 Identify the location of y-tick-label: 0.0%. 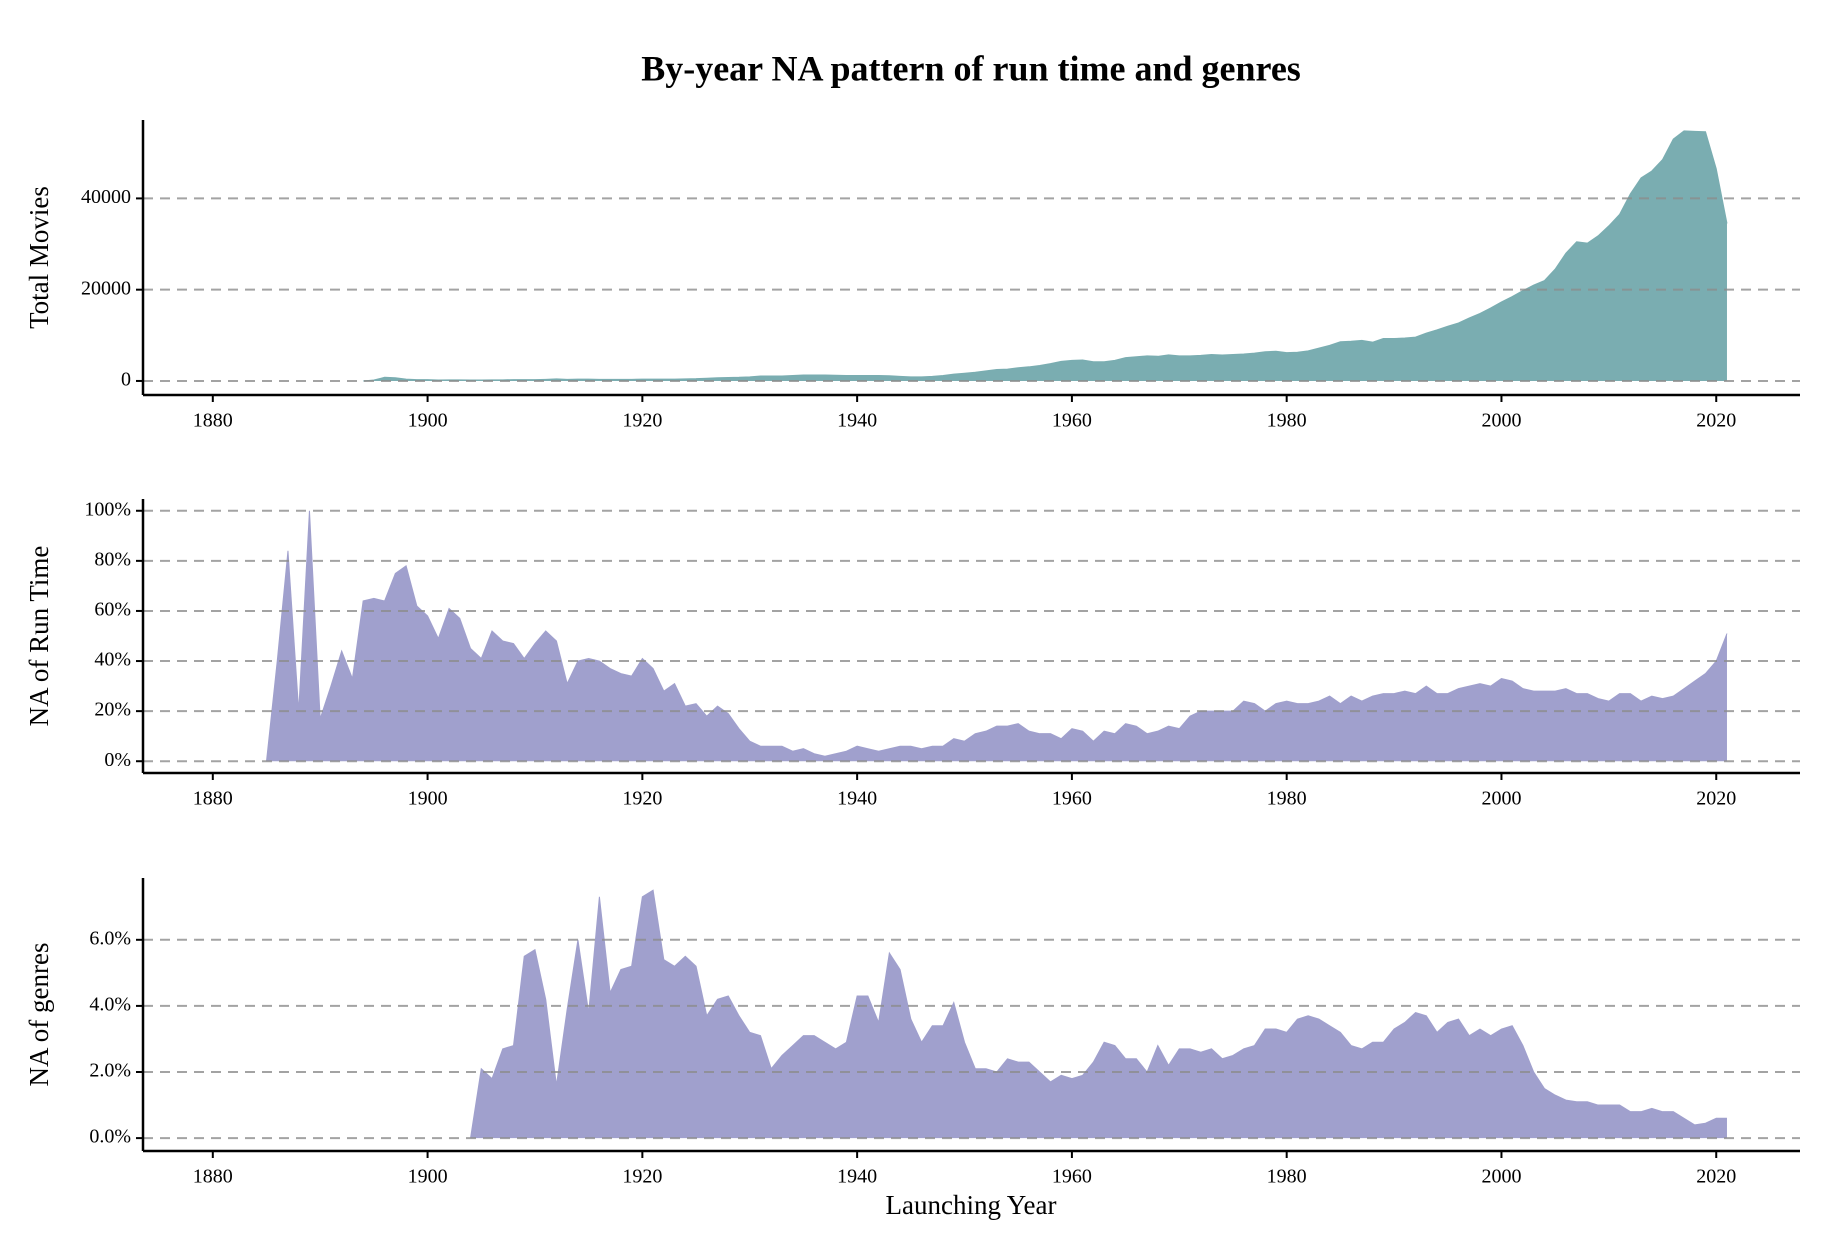
(110, 1137).